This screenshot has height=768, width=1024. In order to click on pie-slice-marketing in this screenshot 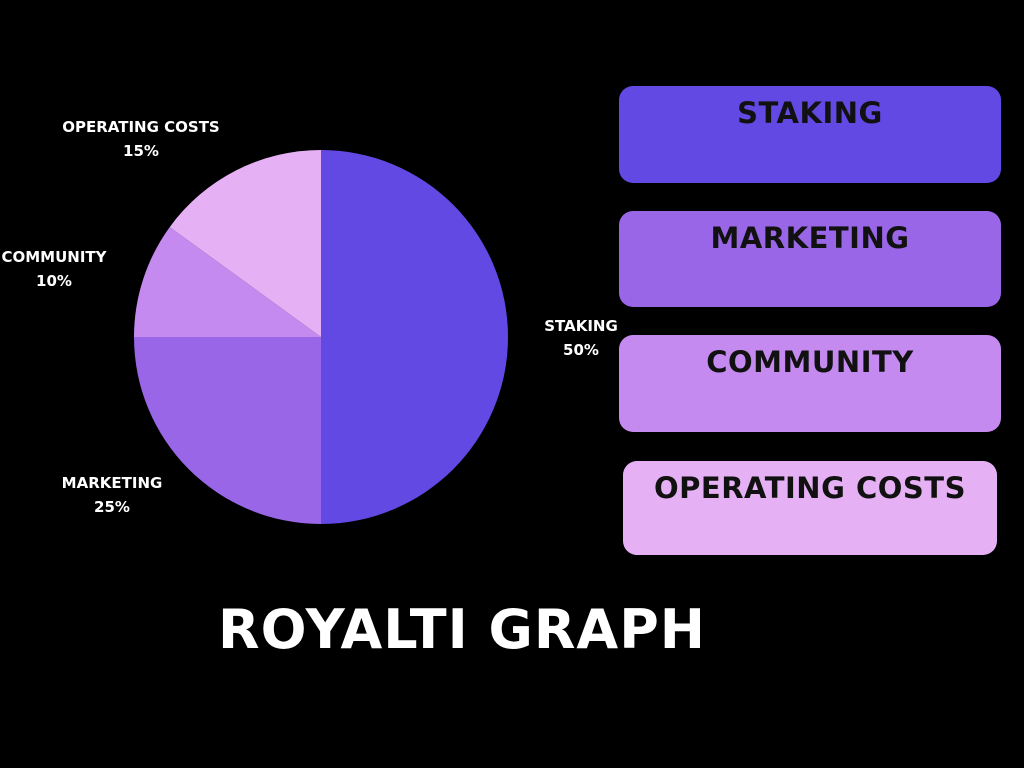, I will do `click(227, 430)`.